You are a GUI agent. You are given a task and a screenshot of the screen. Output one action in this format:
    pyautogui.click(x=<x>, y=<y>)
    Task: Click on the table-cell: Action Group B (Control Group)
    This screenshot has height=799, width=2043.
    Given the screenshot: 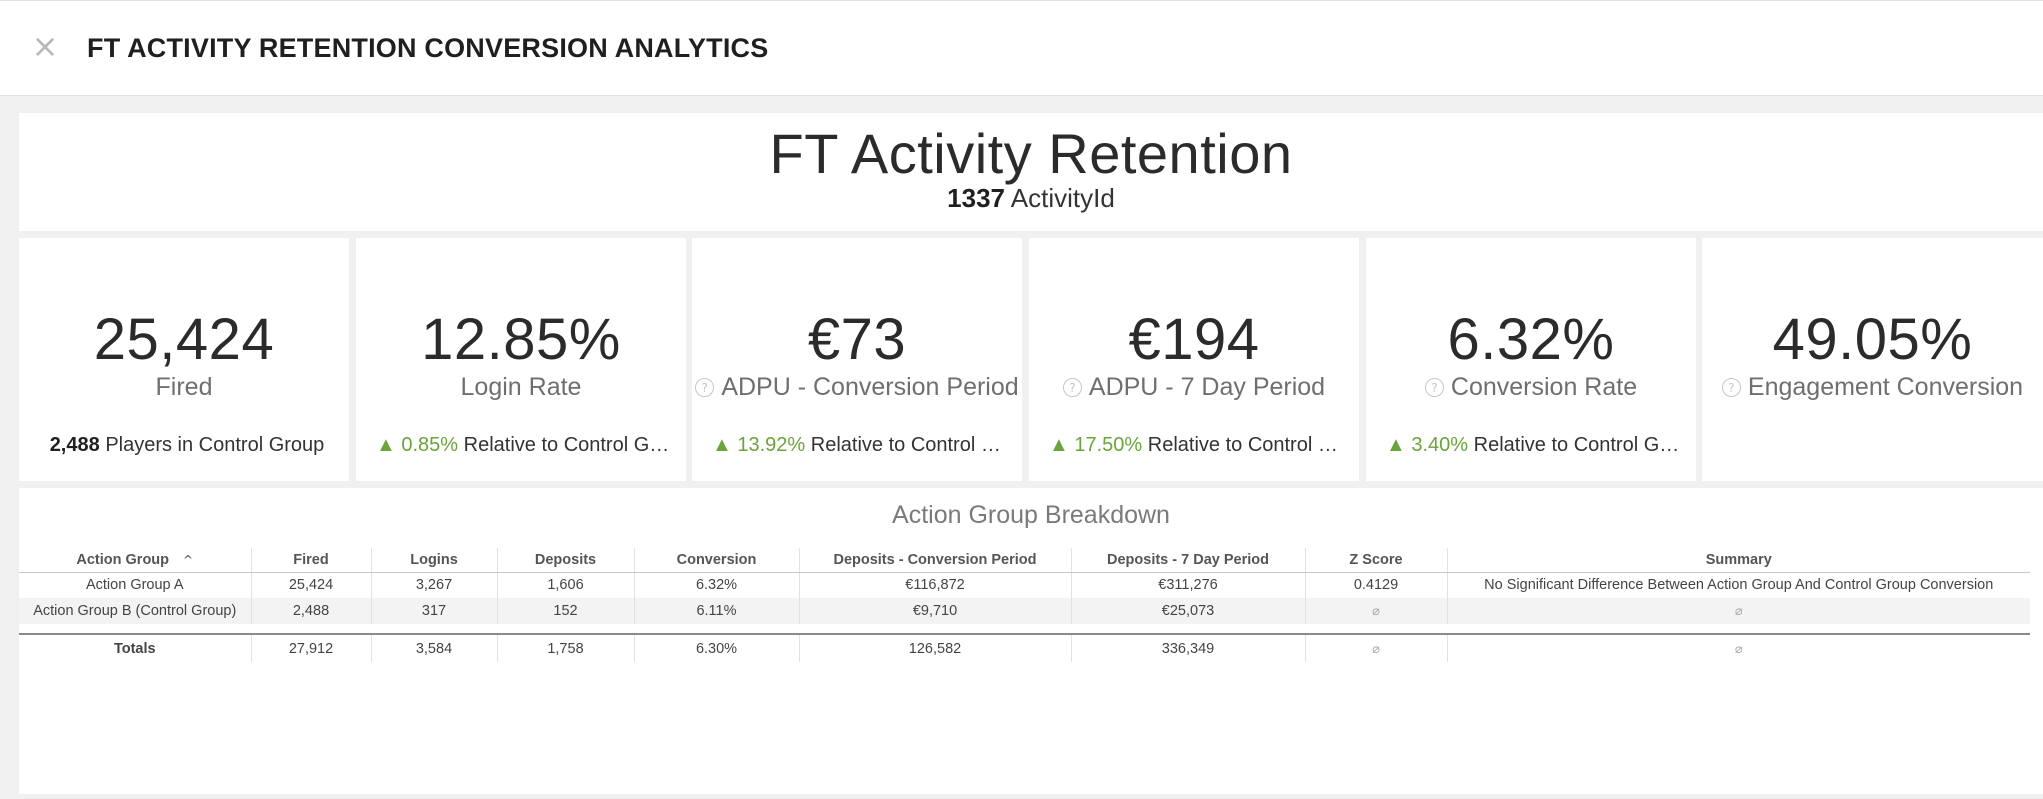 What is the action you would take?
    pyautogui.click(x=135, y=611)
    